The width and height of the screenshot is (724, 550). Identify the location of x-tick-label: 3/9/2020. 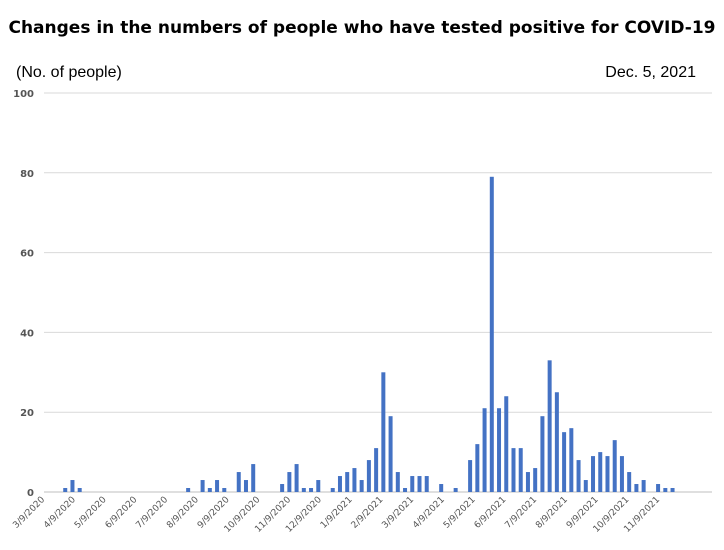
(29, 513).